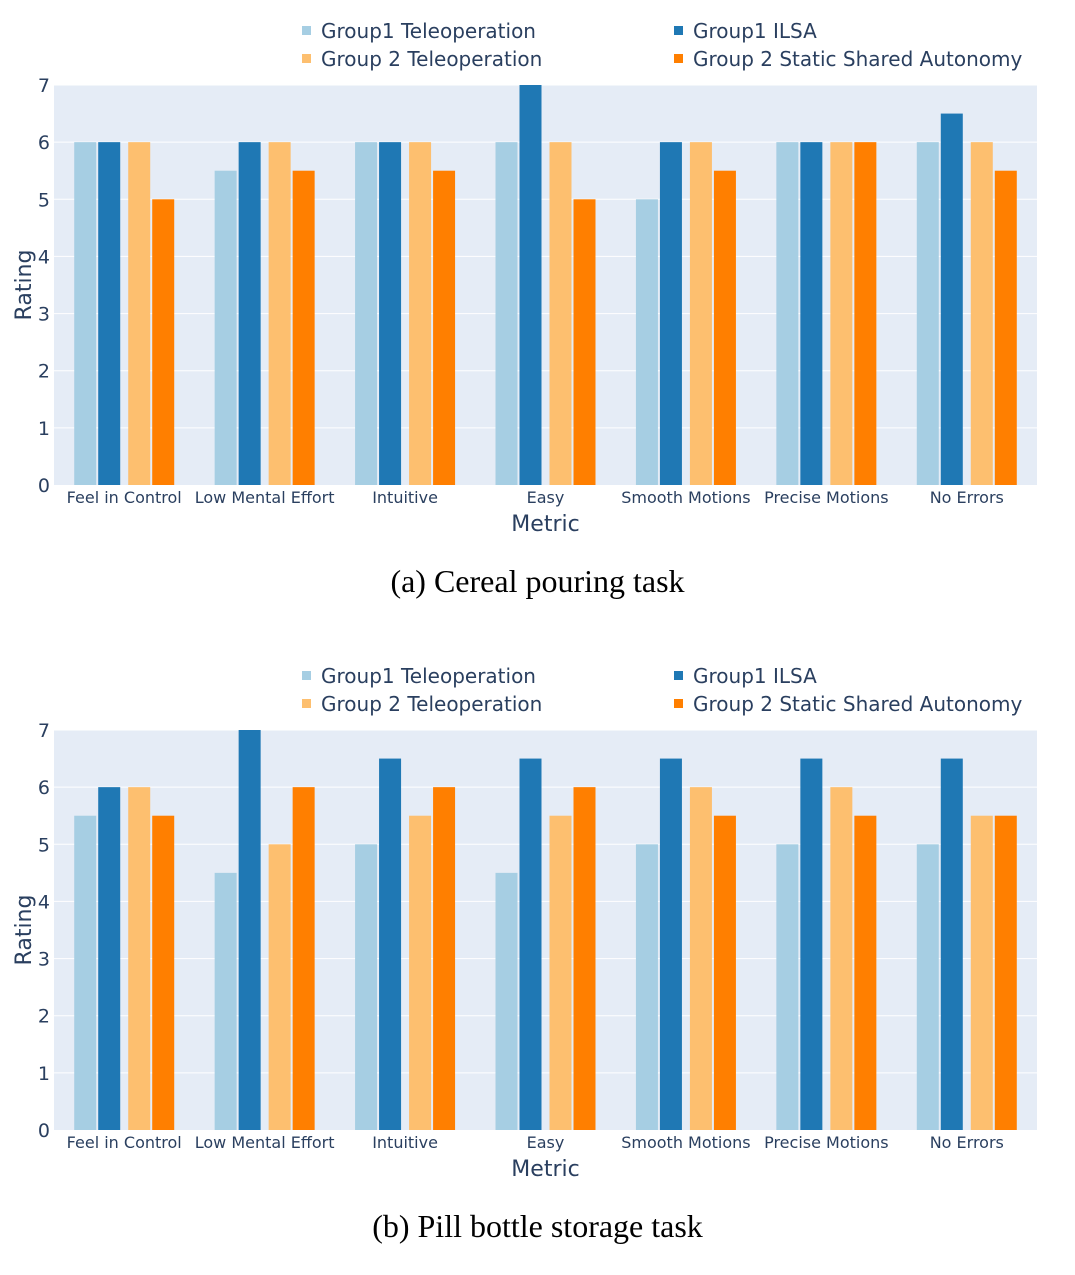  I want to click on bar-3-feel-in-control, so click(139, 958).